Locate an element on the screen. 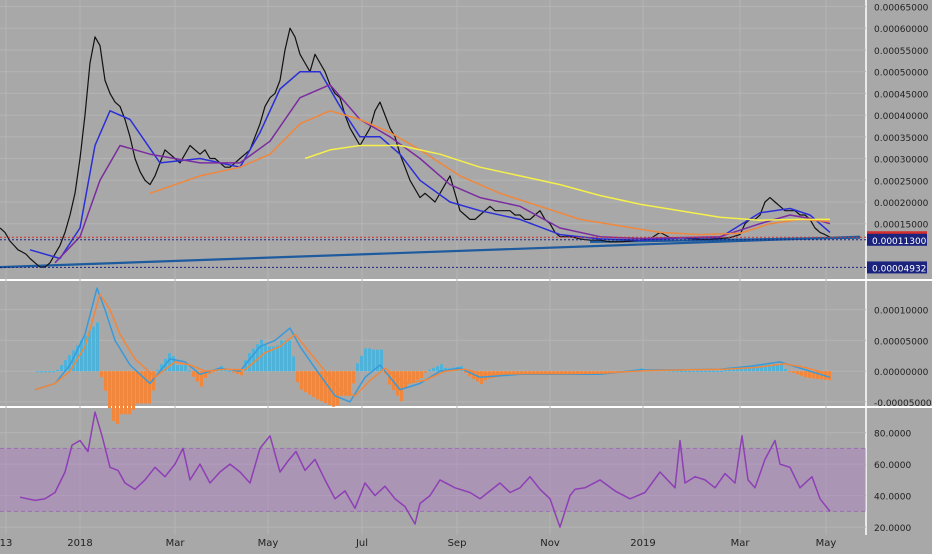 Image resolution: width=932 pixels, height=554 pixels. x-tick-label: Nov is located at coordinates (550, 543).